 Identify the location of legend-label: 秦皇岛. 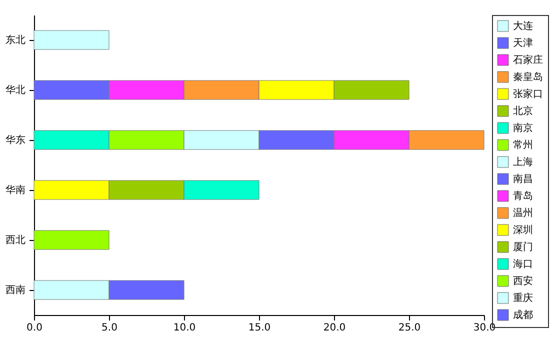
(528, 77).